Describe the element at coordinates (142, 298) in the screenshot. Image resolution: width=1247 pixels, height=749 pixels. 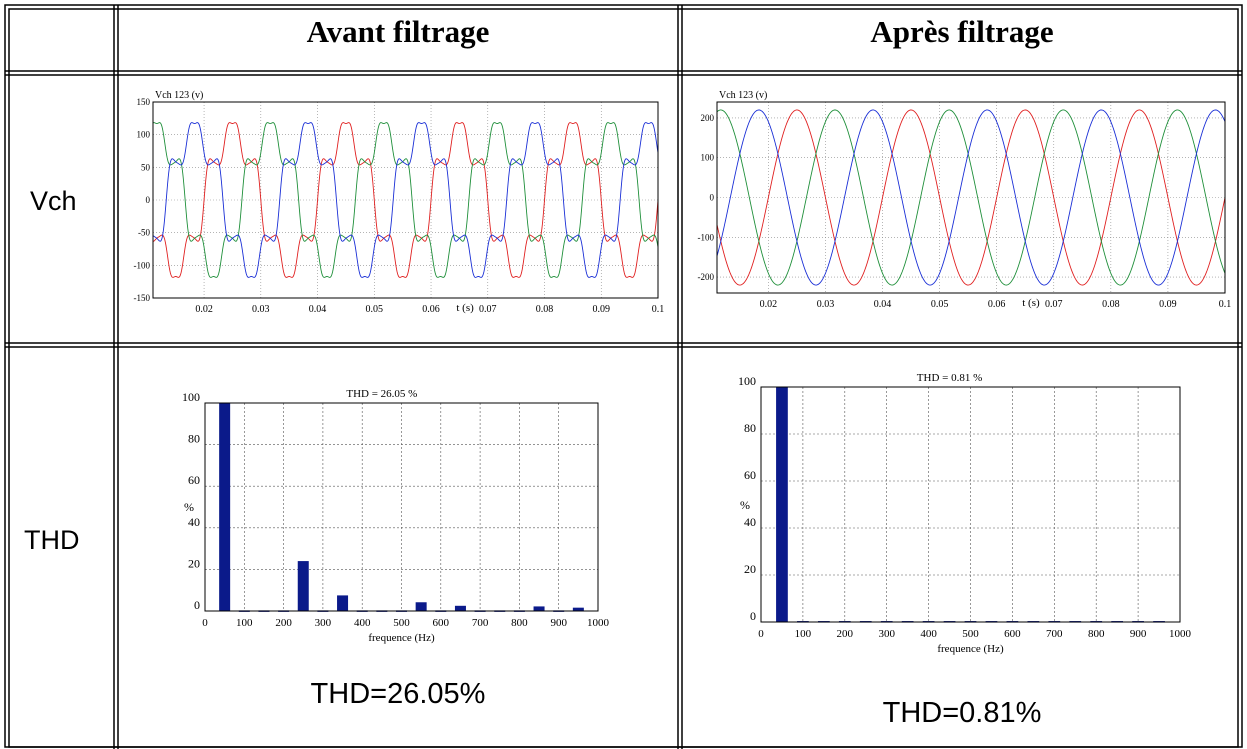
I see `y-tick-label: -150` at that location.